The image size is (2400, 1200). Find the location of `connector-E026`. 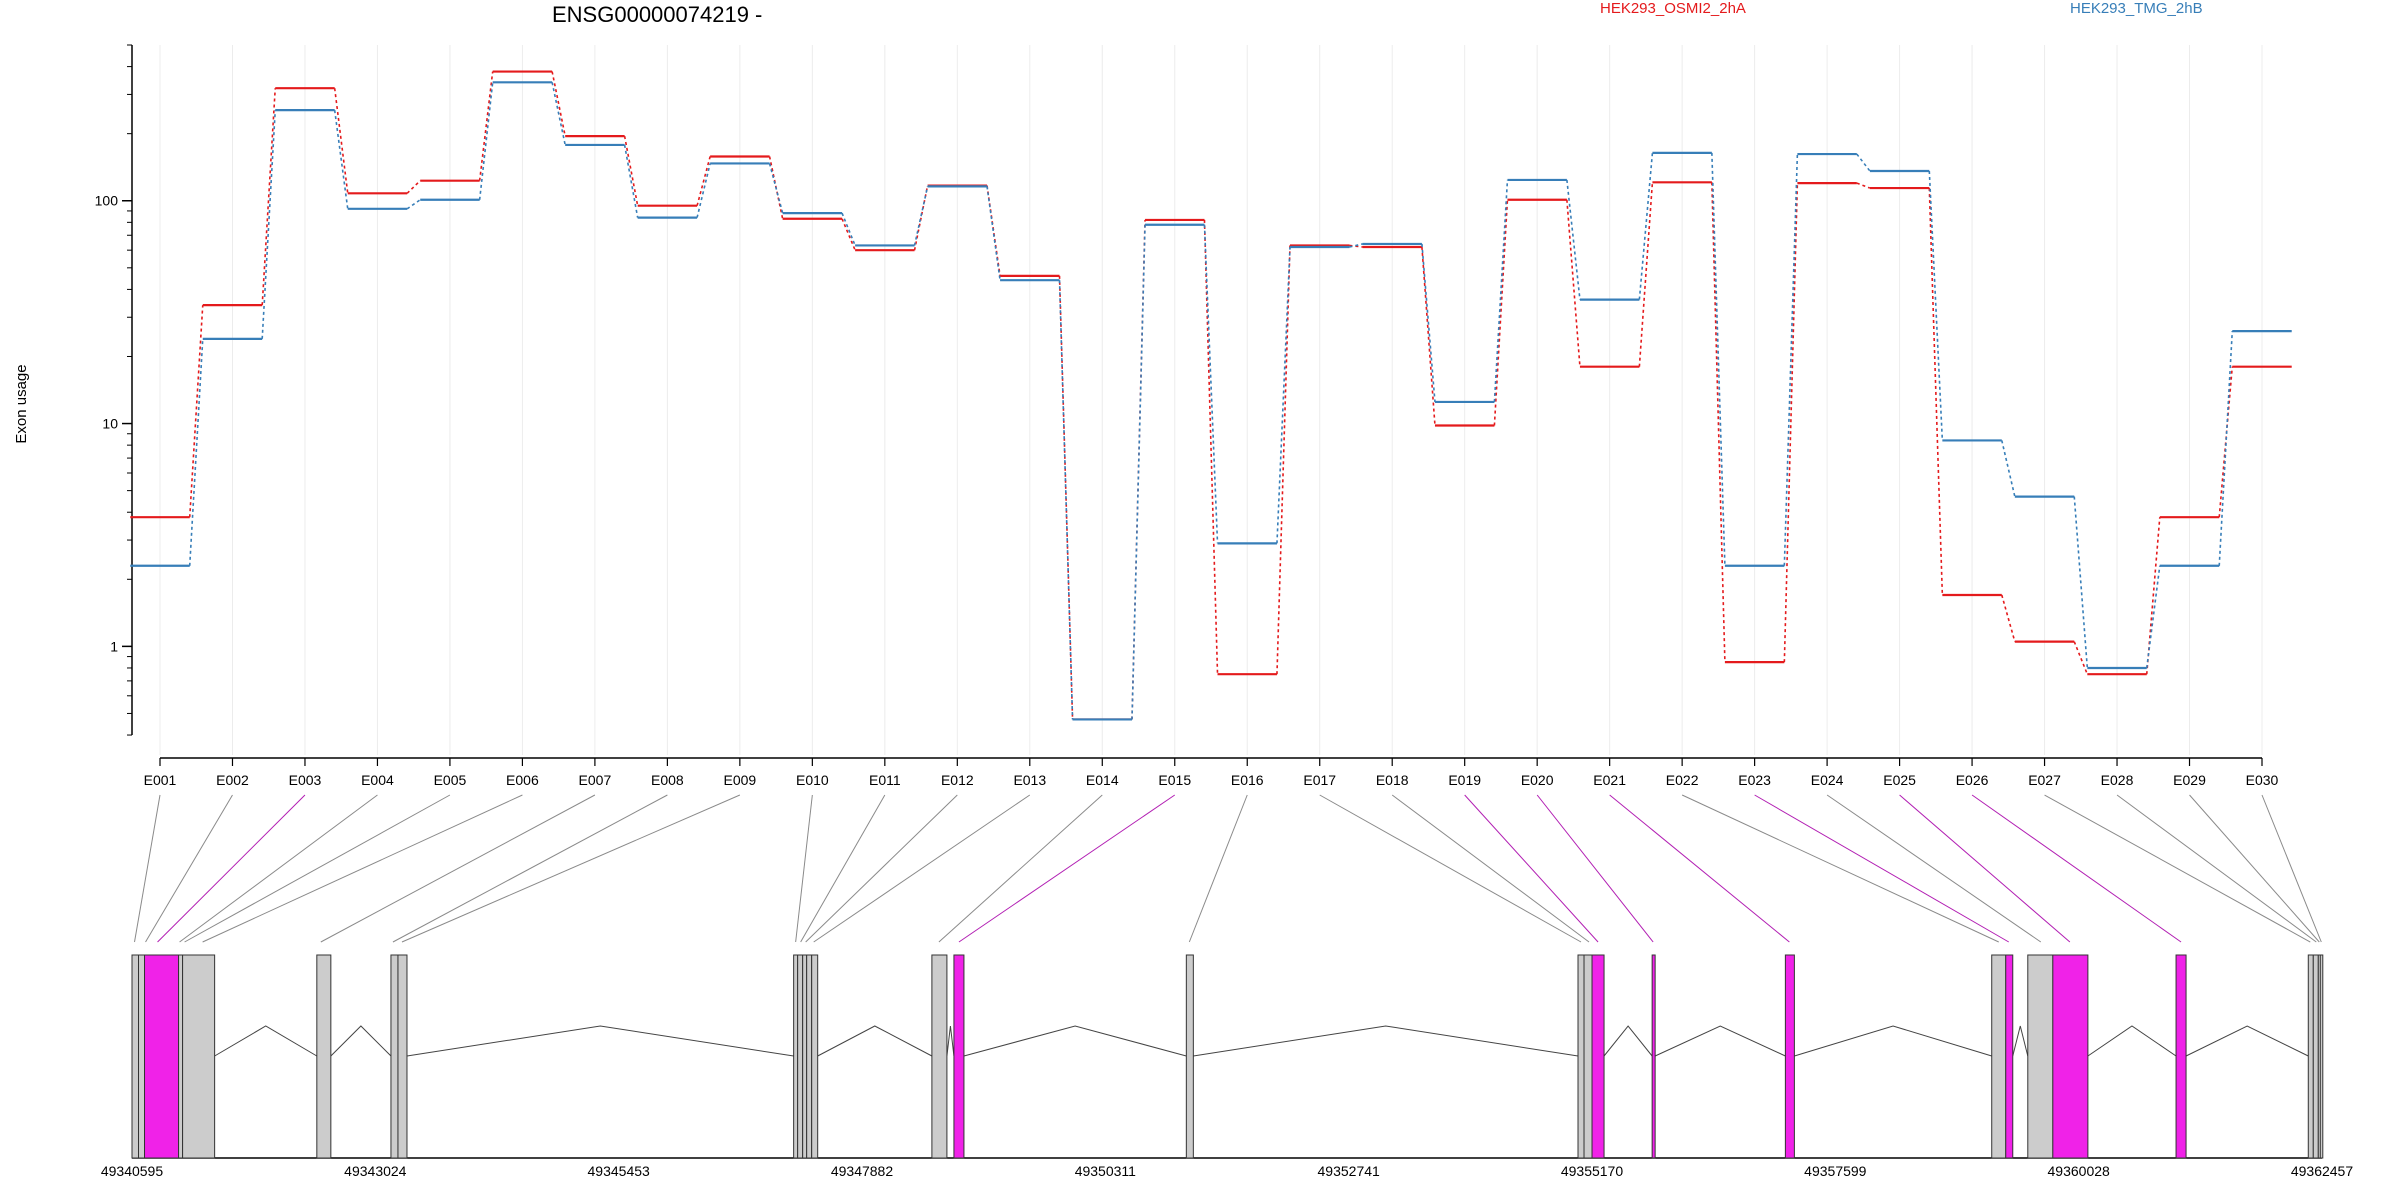

connector-E026 is located at coordinates (2076, 868).